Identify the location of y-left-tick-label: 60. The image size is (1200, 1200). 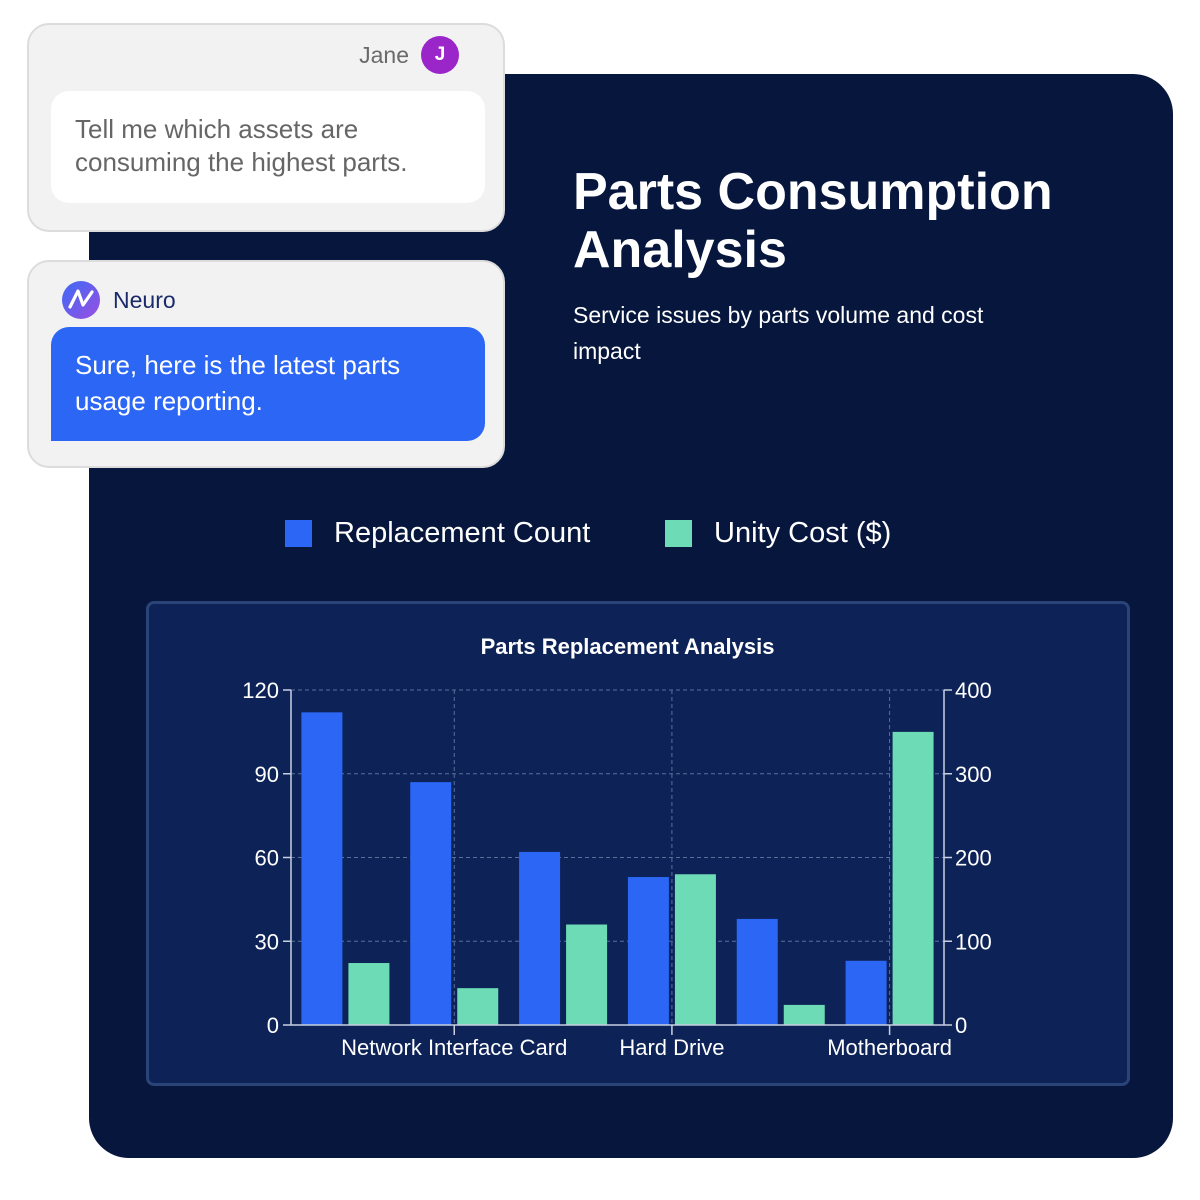
(267, 858).